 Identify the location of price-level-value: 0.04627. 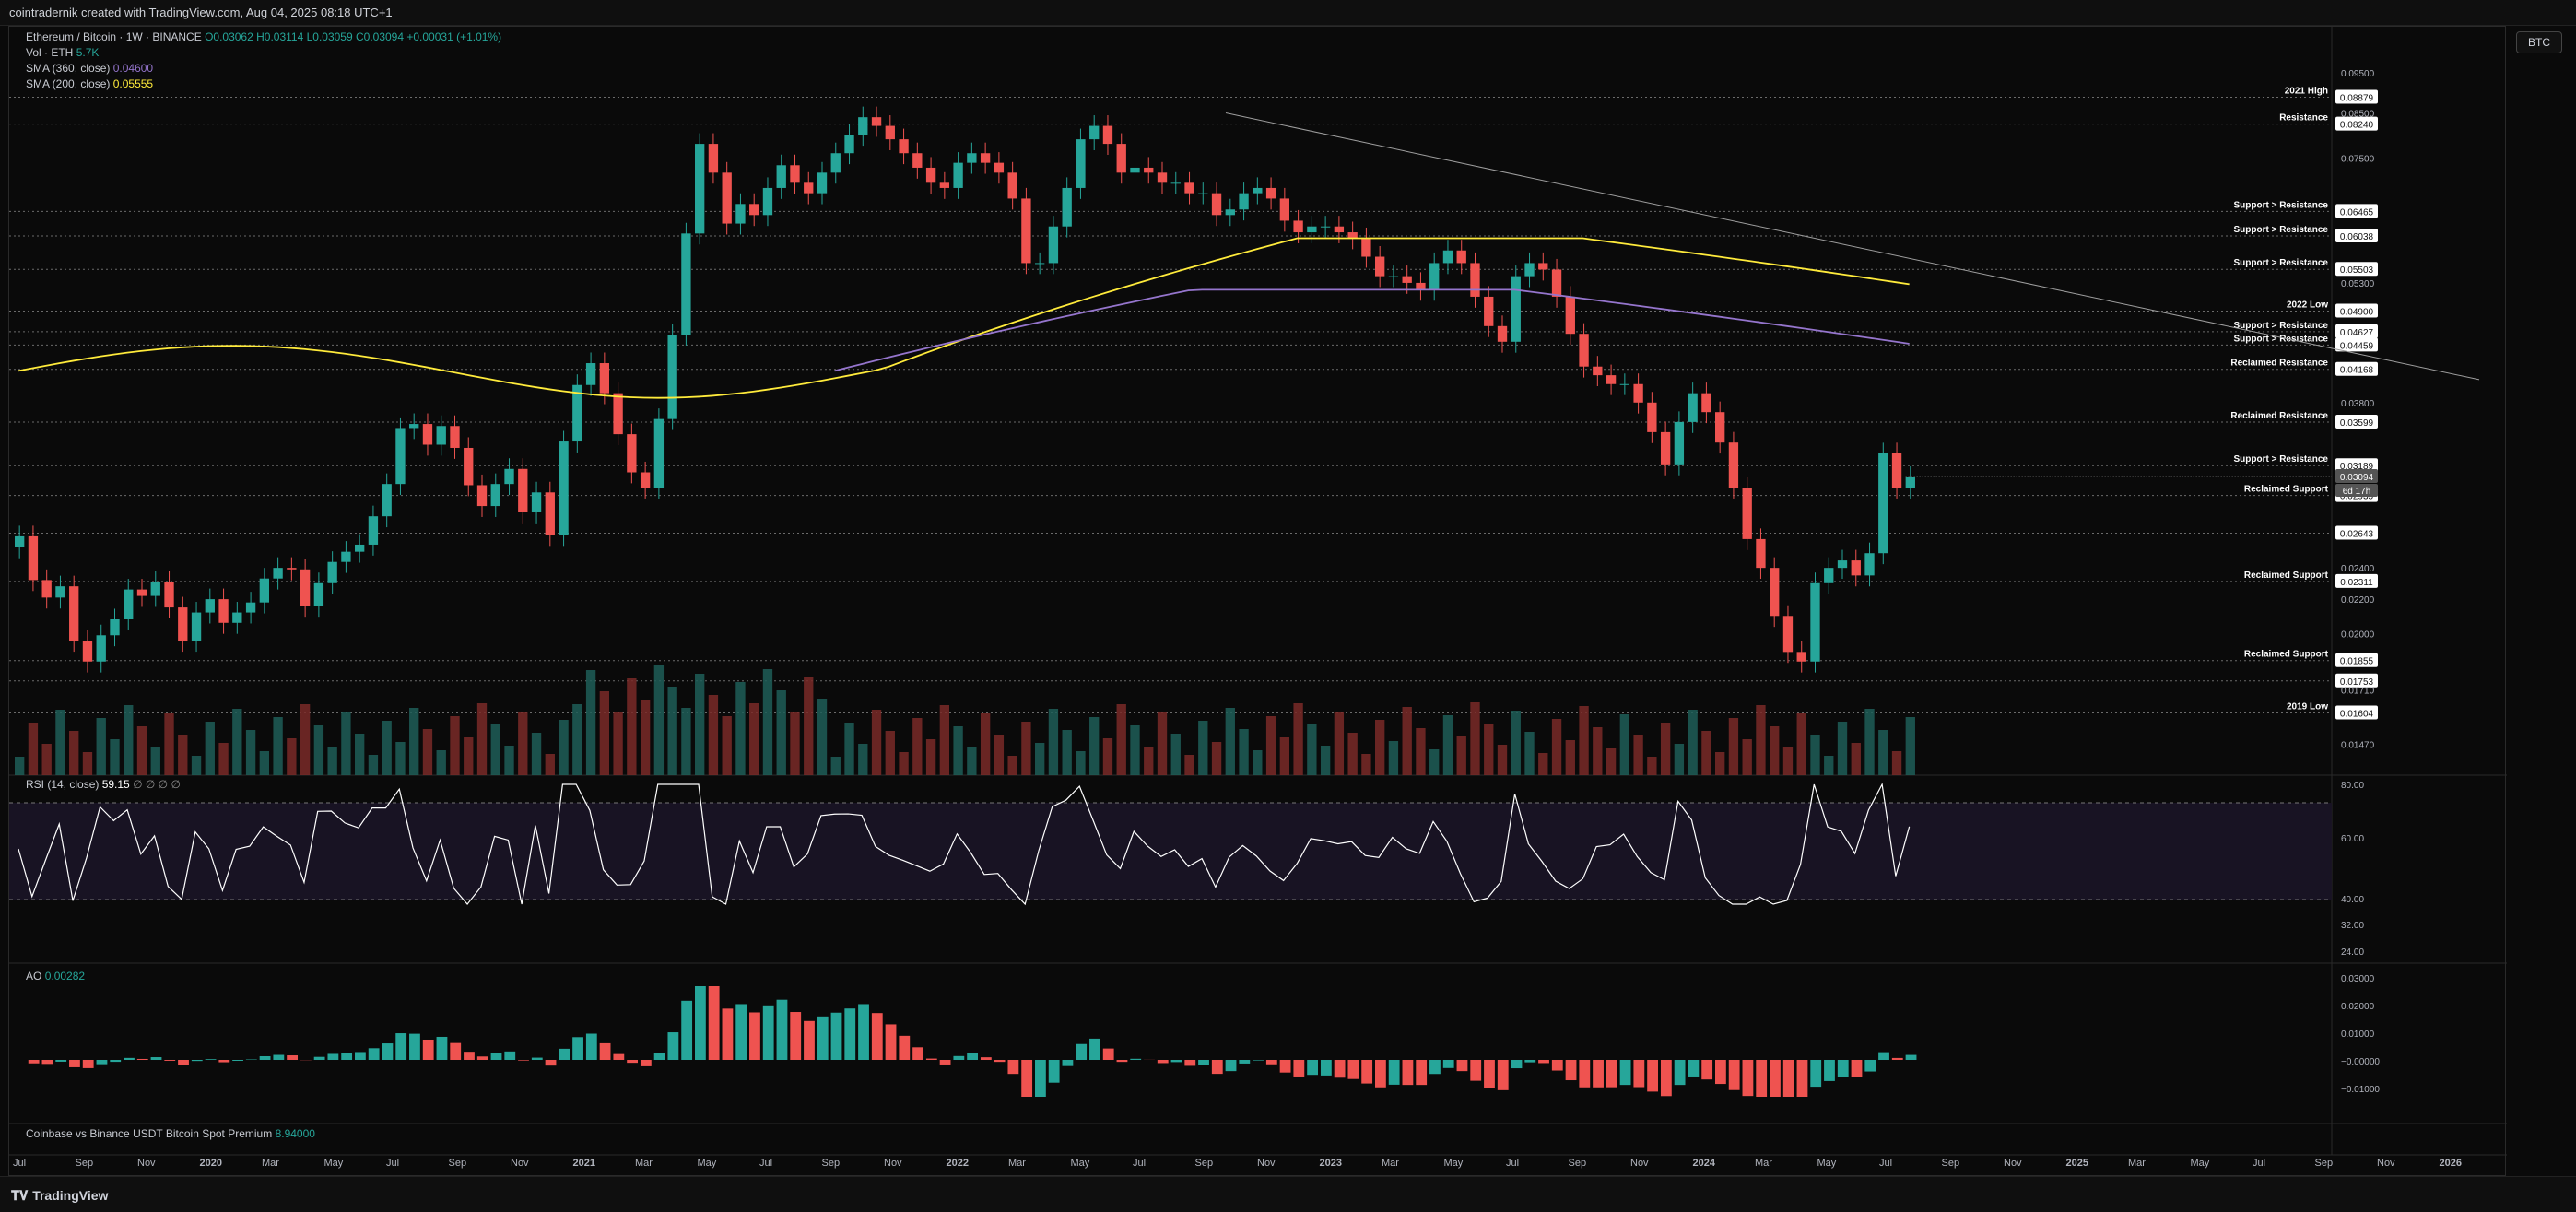
(2357, 333).